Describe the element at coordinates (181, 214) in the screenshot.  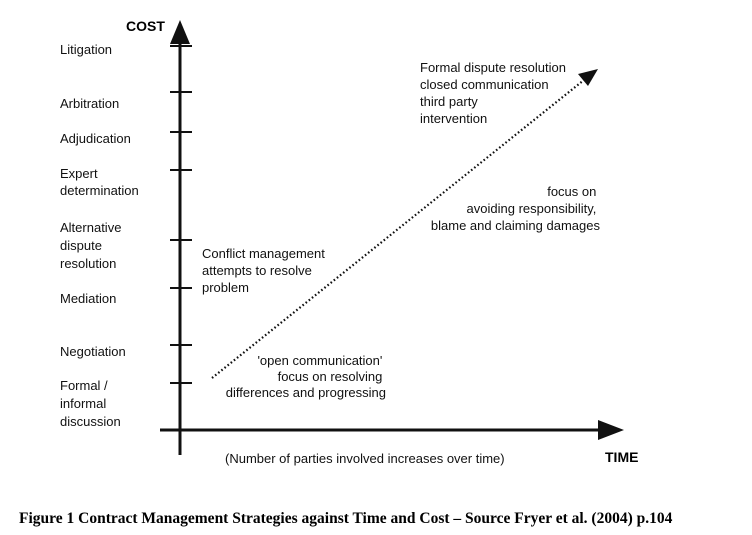
I see `y-axis-ticks` at that location.